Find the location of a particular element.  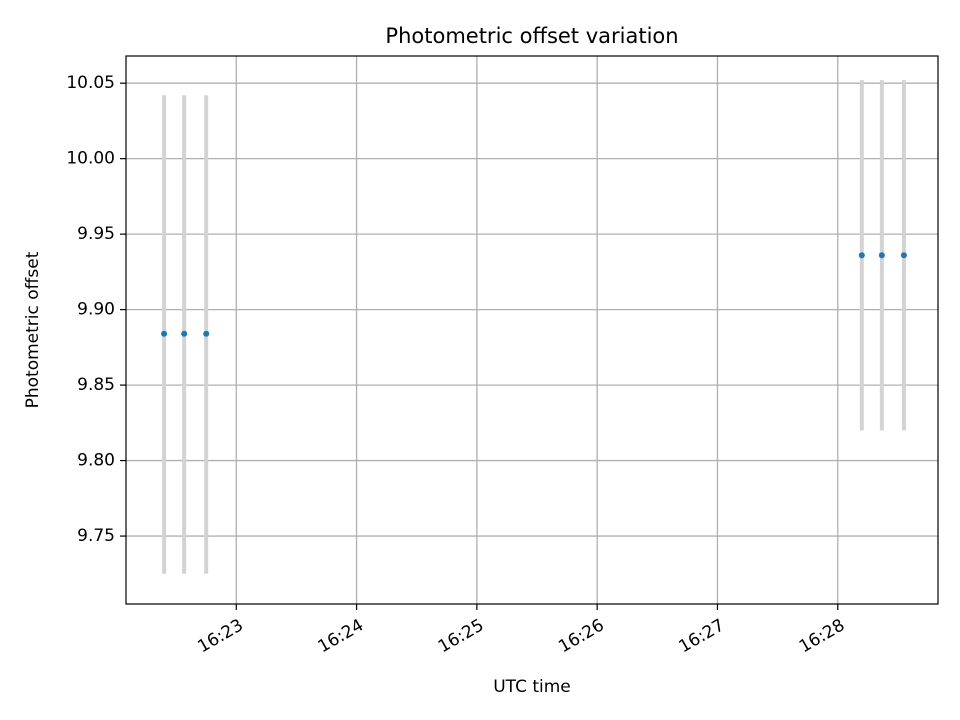

y-tick-label: 9.95 is located at coordinates (96, 234).